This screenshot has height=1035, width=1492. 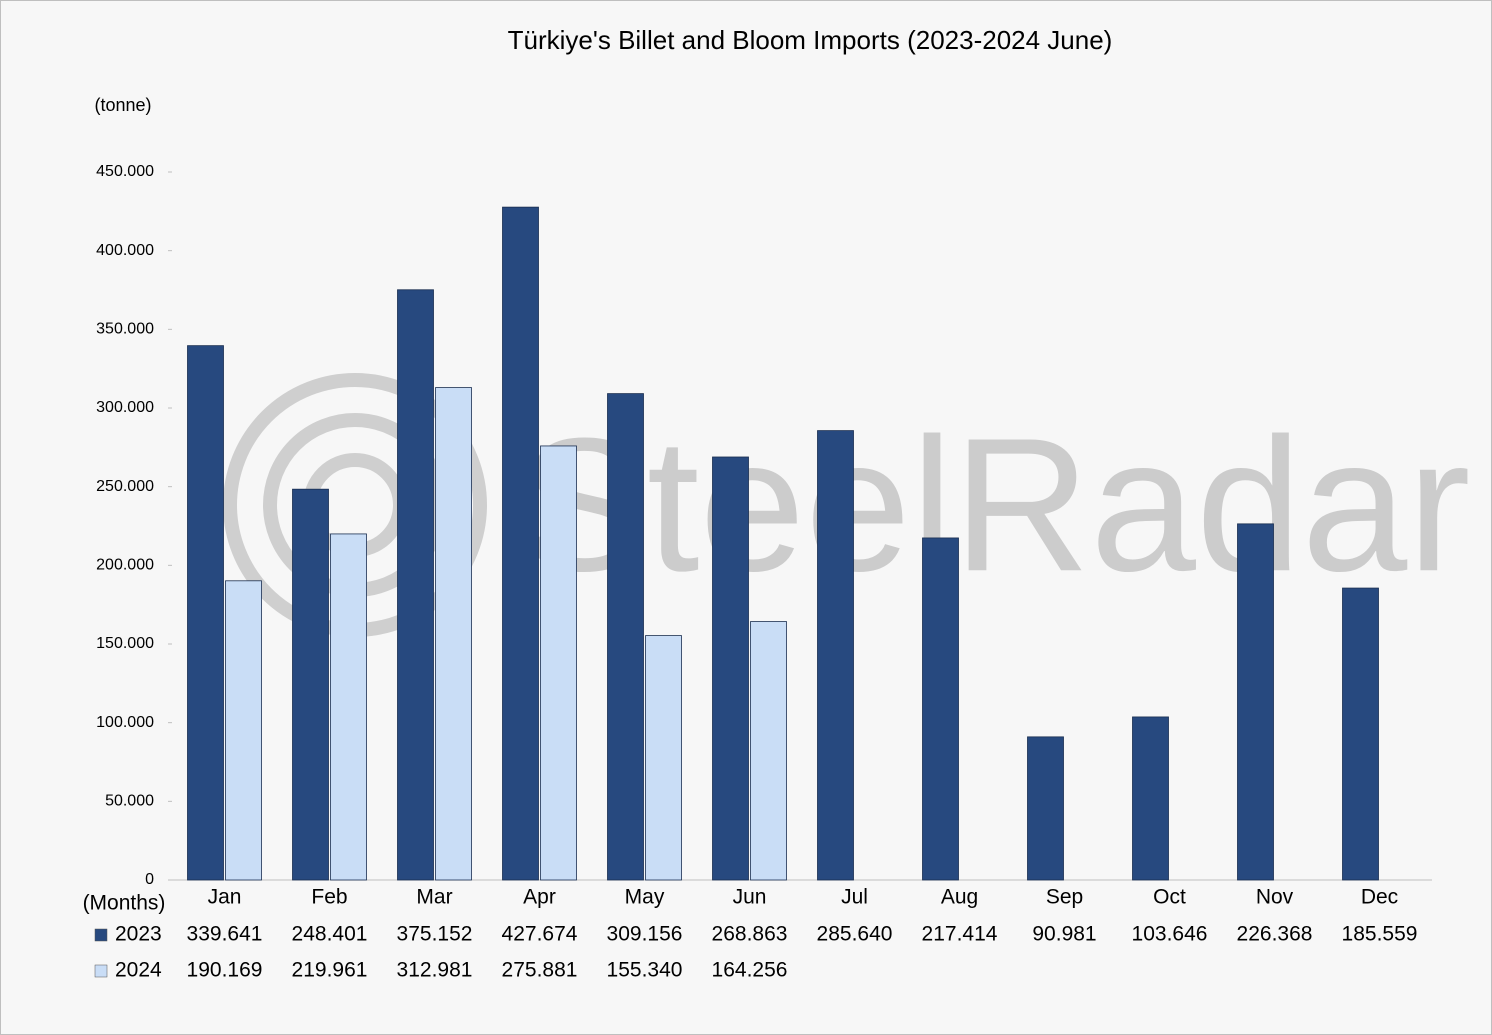 What do you see at coordinates (138, 970) in the screenshot?
I see `legend-label: 2024` at bounding box center [138, 970].